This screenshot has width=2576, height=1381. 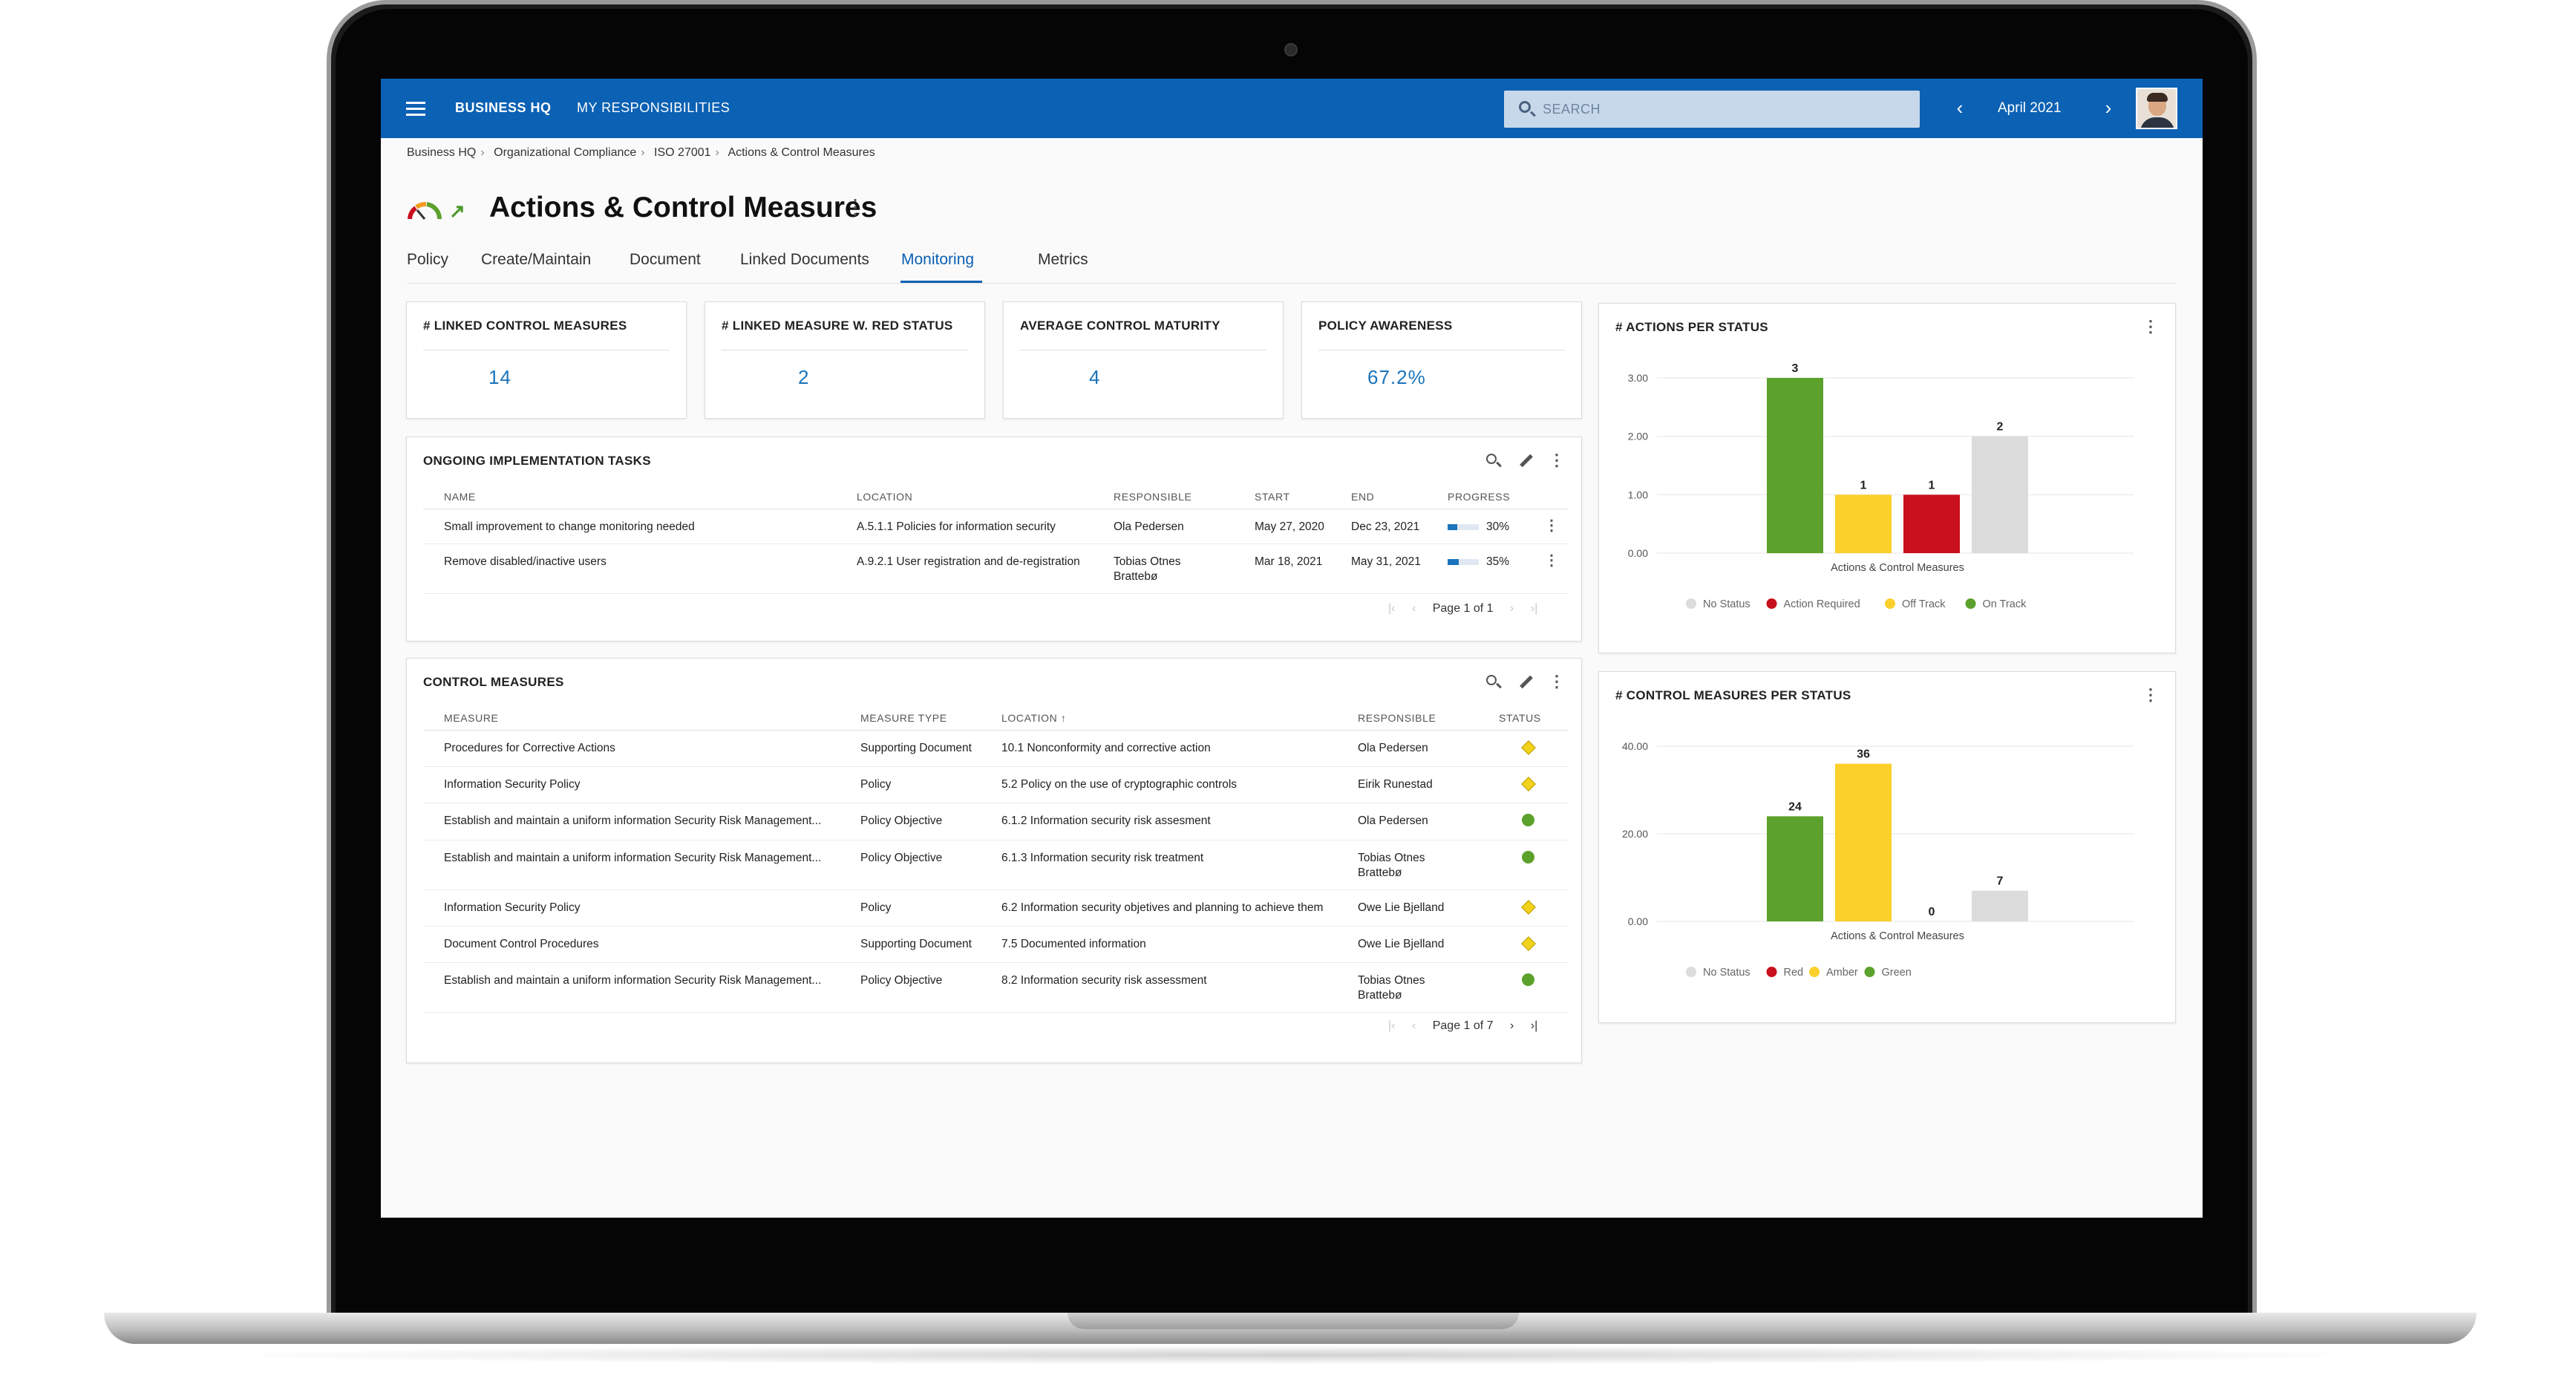 I want to click on task-start: Mar 18, 2021, so click(x=1303, y=568).